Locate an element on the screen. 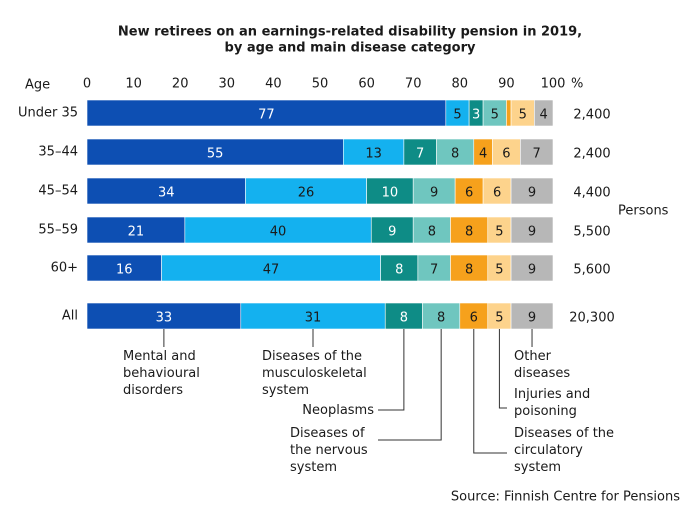  totals-label: Persons is located at coordinates (643, 211).